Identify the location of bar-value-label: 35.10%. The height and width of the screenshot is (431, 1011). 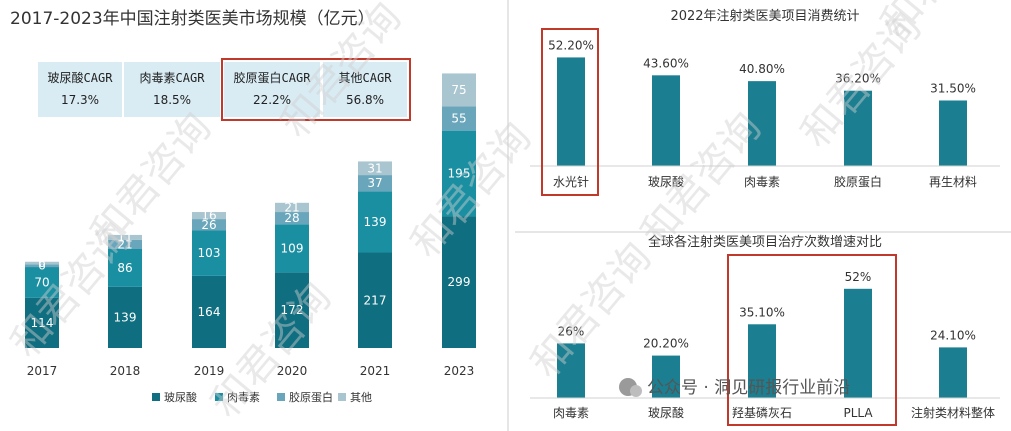
(762, 312).